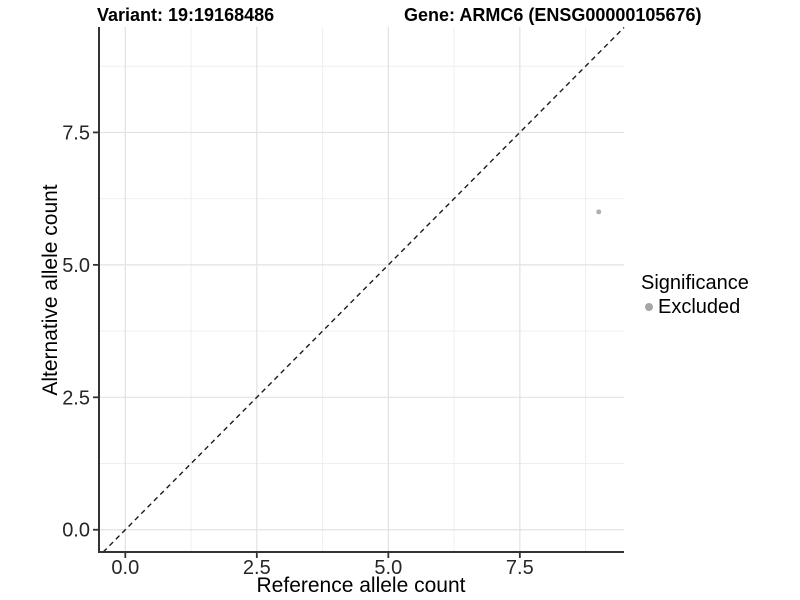 This screenshot has width=800, height=600. Describe the element at coordinates (76, 398) in the screenshot. I see `y-tick-label: 2.5` at that location.